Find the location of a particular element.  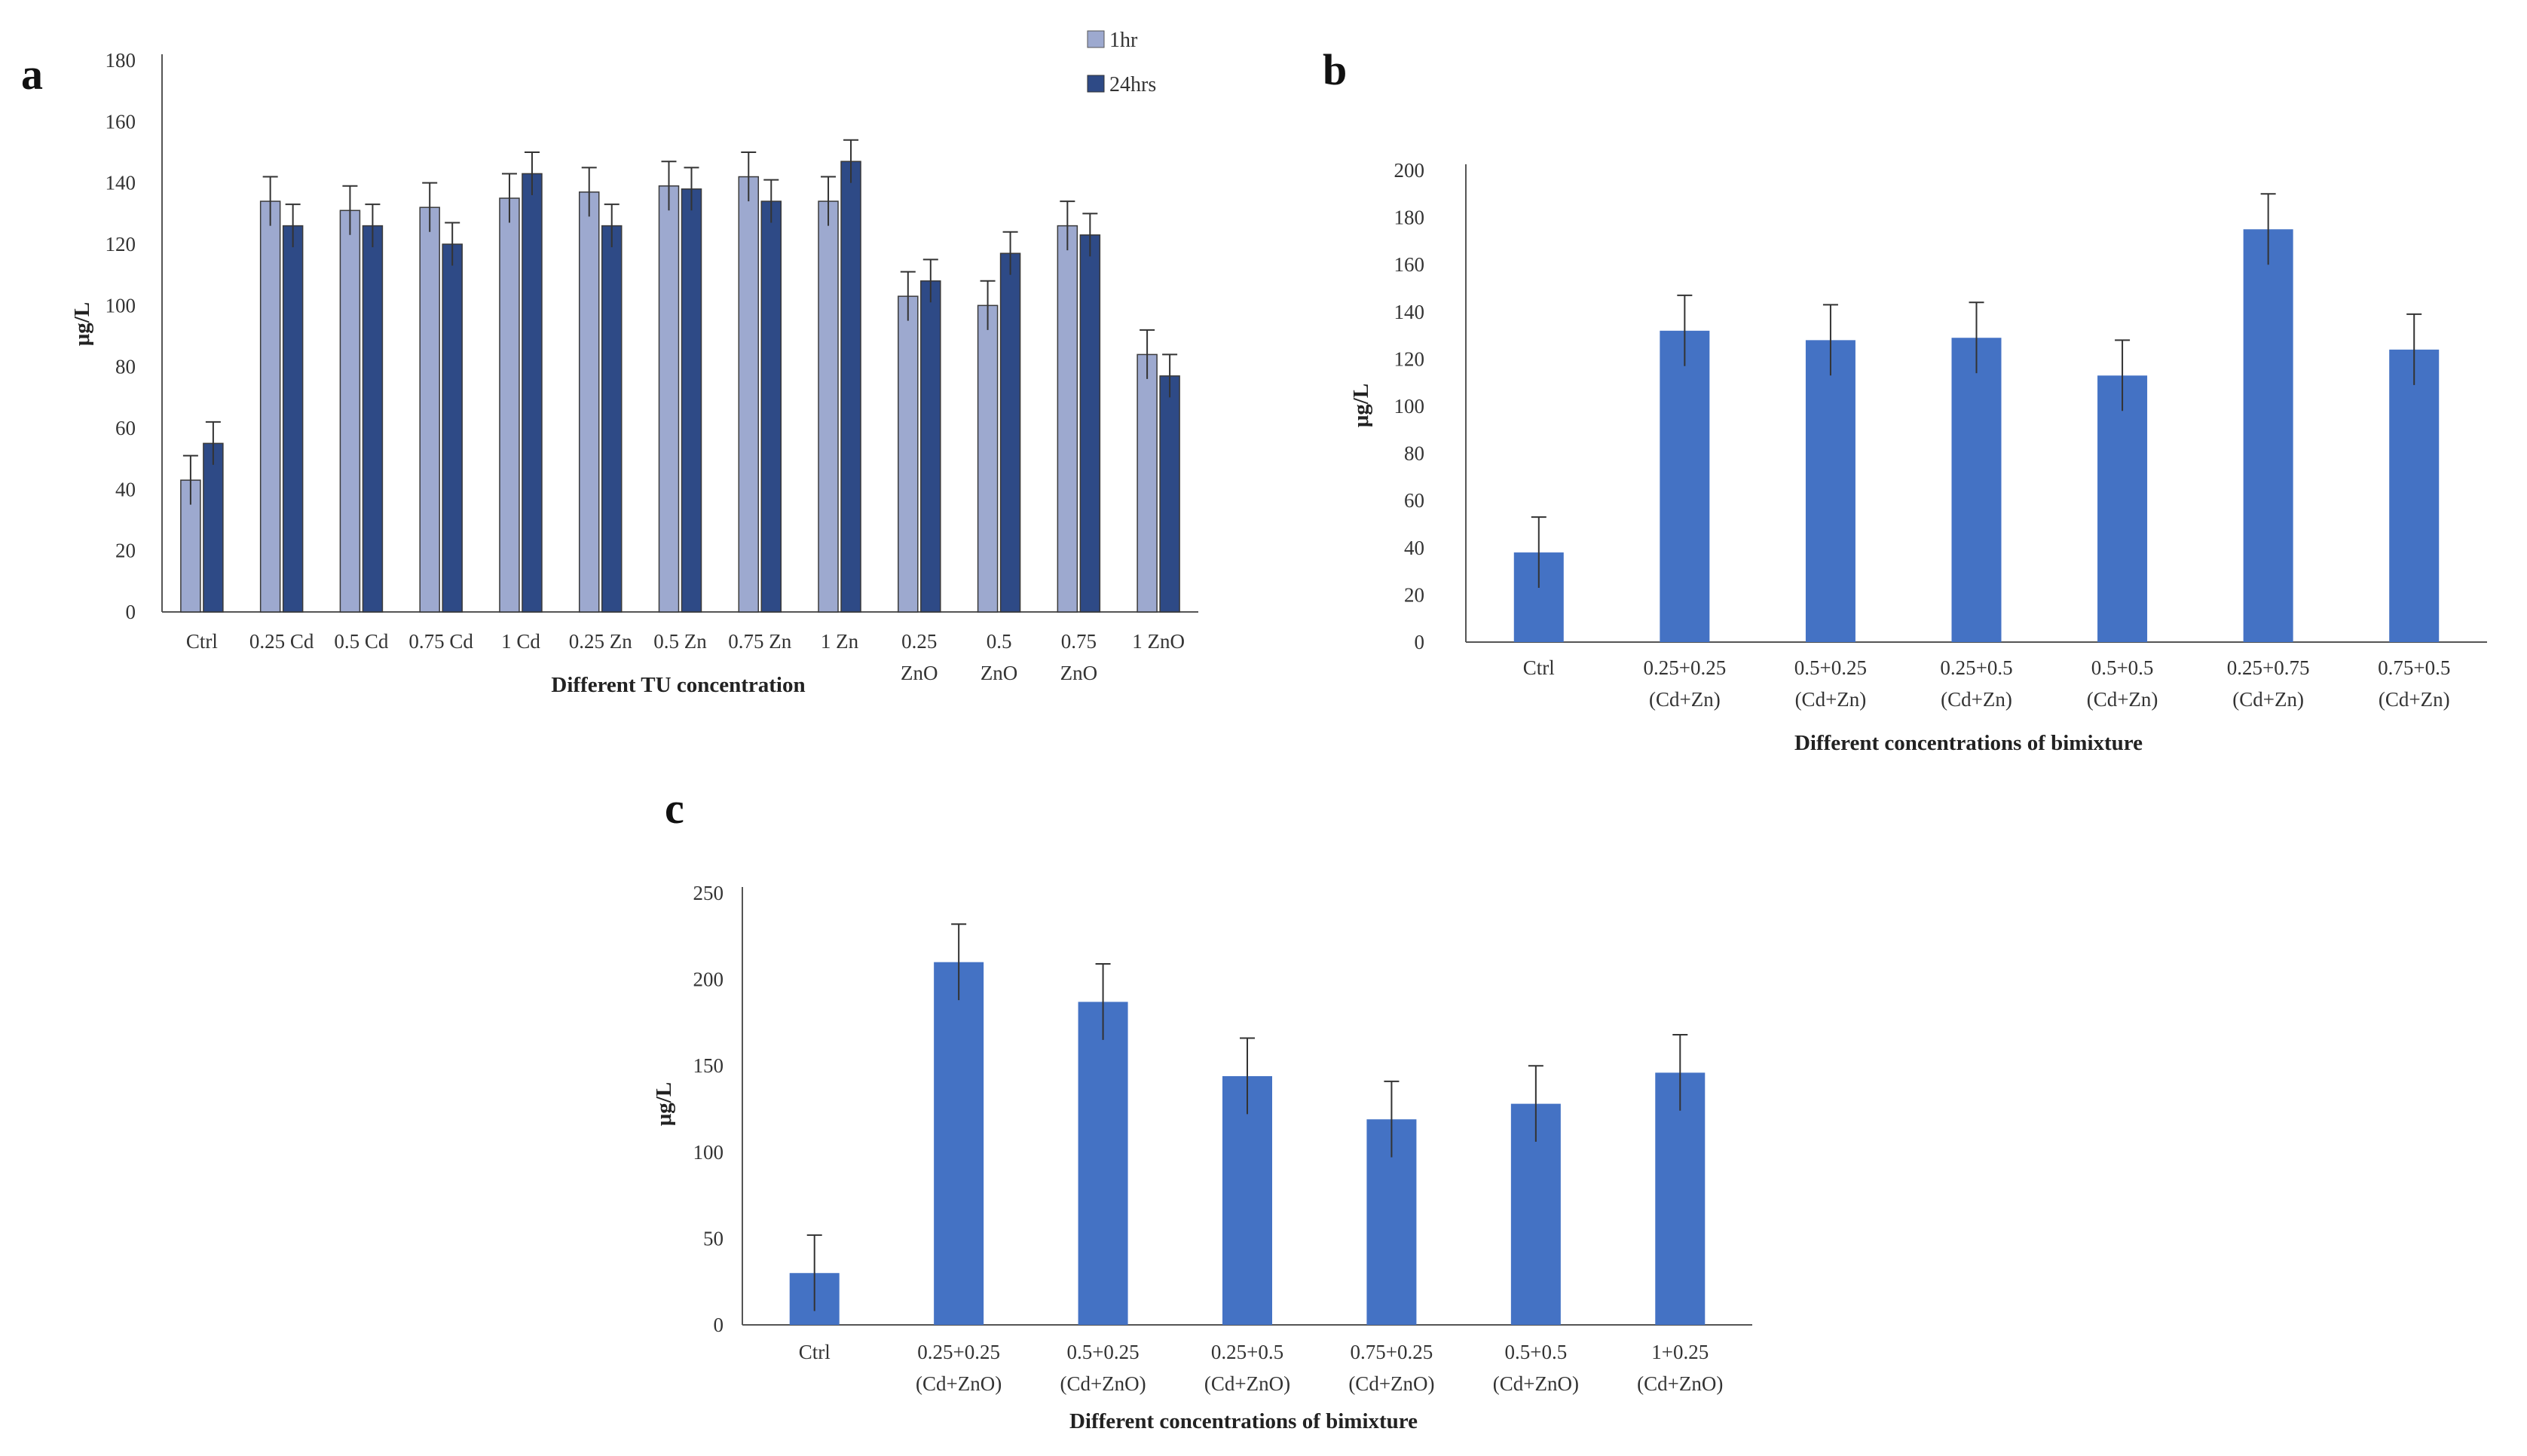

x-tick-label: 1 Cd is located at coordinates (520, 641).